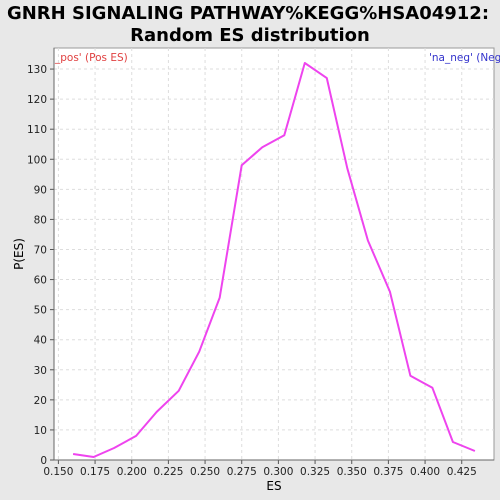  What do you see at coordinates (278, 472) in the screenshot?
I see `x-tick-label: 0.300` at bounding box center [278, 472].